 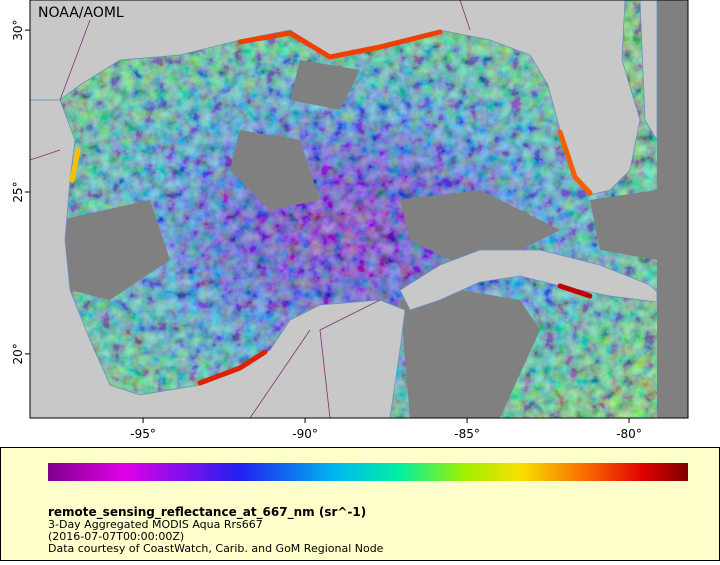 What do you see at coordinates (143, 434) in the screenshot?
I see `x-tick-label: -95°` at bounding box center [143, 434].